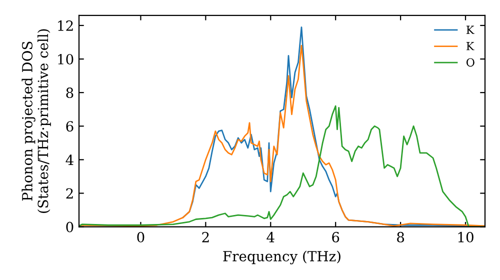  Describe the element at coordinates (140, 237) in the screenshot. I see `x-tick-label: 0` at that location.